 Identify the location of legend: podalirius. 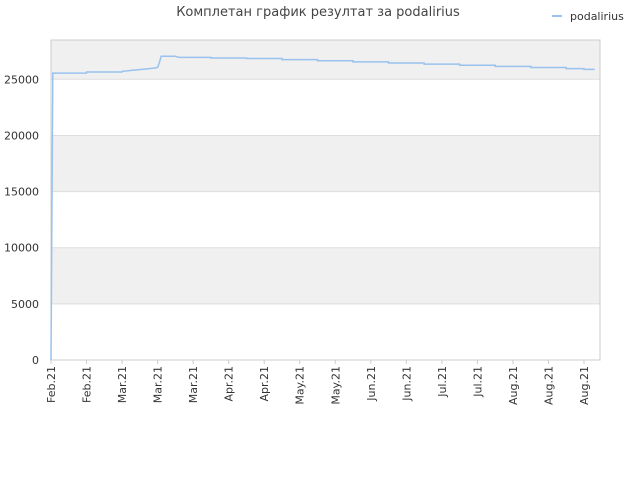
(588, 16).